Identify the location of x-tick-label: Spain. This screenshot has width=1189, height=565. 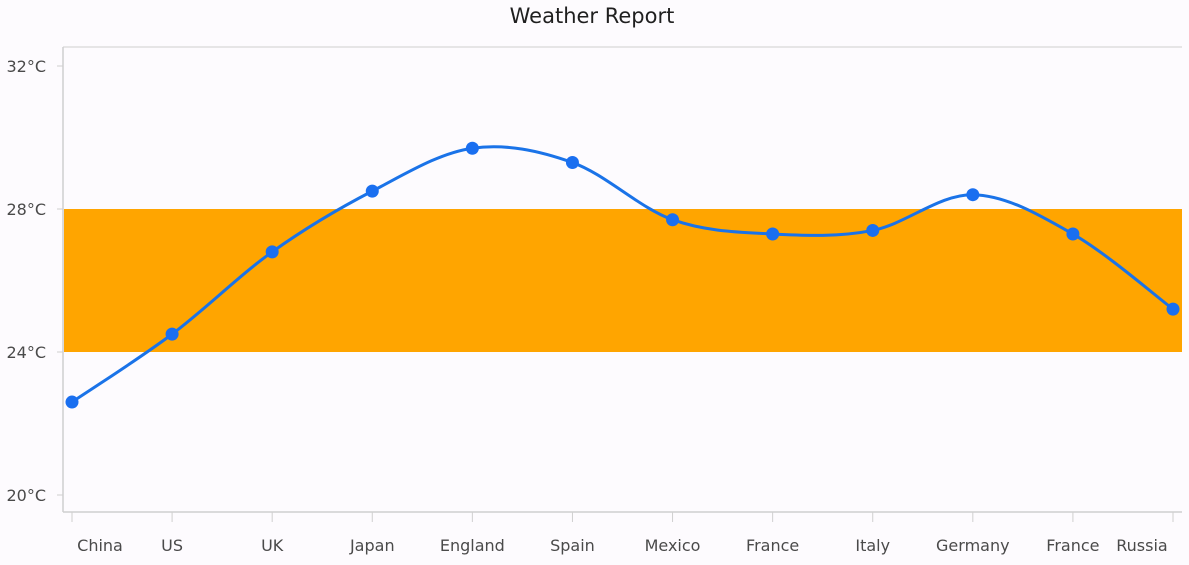
(572, 545).